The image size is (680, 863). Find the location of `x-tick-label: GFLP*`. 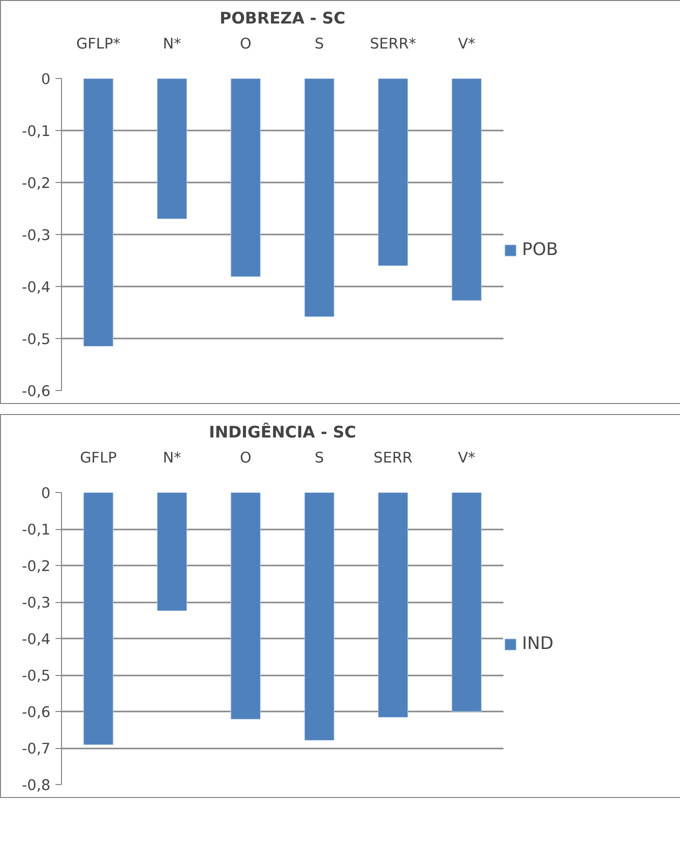

x-tick-label: GFLP* is located at coordinates (98, 44).